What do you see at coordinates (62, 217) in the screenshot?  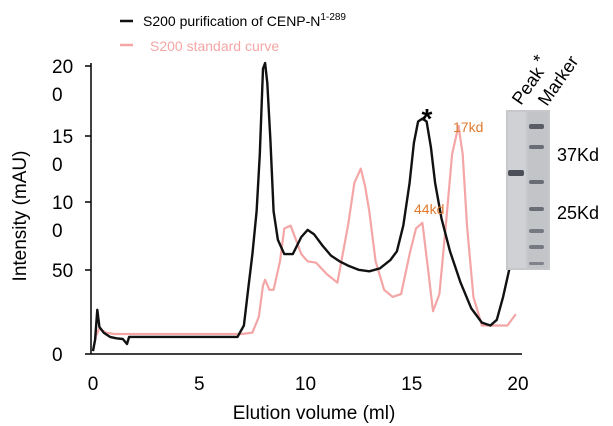 I see `y-tick-label: 10 0` at bounding box center [62, 217].